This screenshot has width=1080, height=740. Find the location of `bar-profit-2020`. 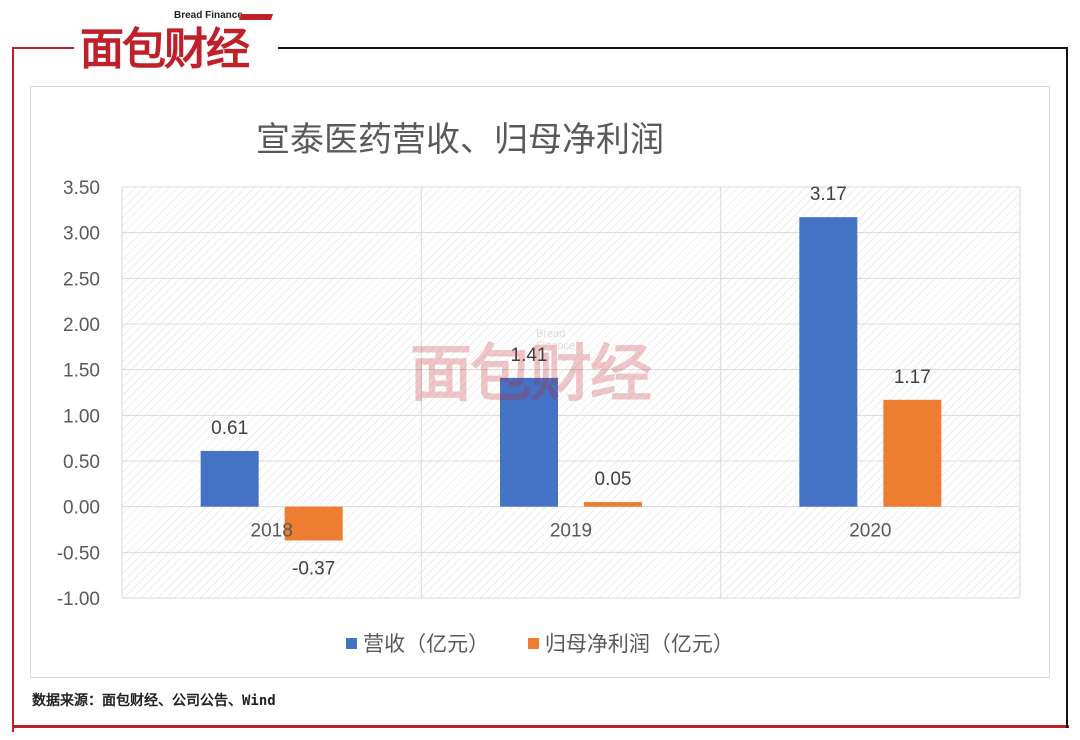

bar-profit-2020 is located at coordinates (912, 453).